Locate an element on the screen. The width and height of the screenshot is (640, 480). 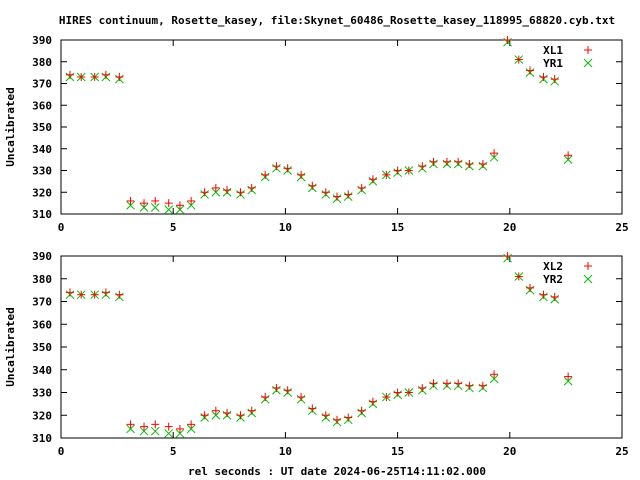
x-tick-label: 20 is located at coordinates (509, 451).